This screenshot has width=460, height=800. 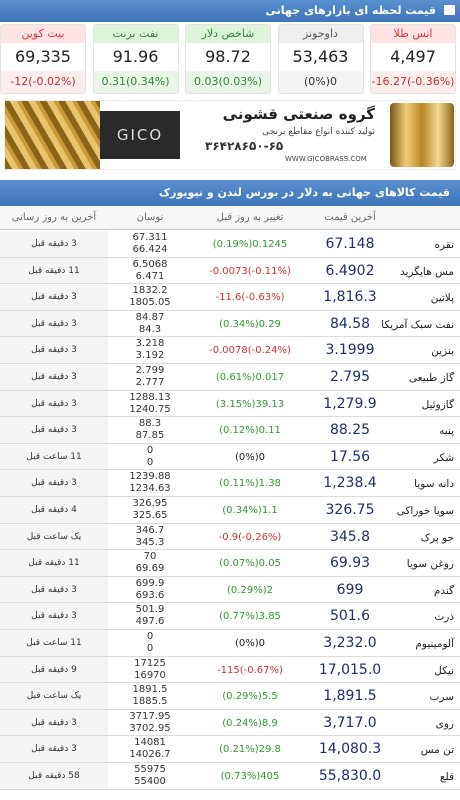 I want to click on daily-change: (0.21%)29.8, so click(x=250, y=750).